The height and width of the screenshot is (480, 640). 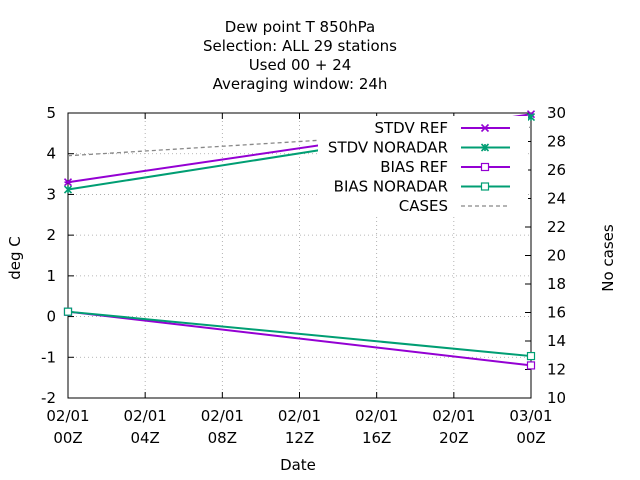 What do you see at coordinates (556, 199) in the screenshot?
I see `y2-tick-label: 24` at bounding box center [556, 199].